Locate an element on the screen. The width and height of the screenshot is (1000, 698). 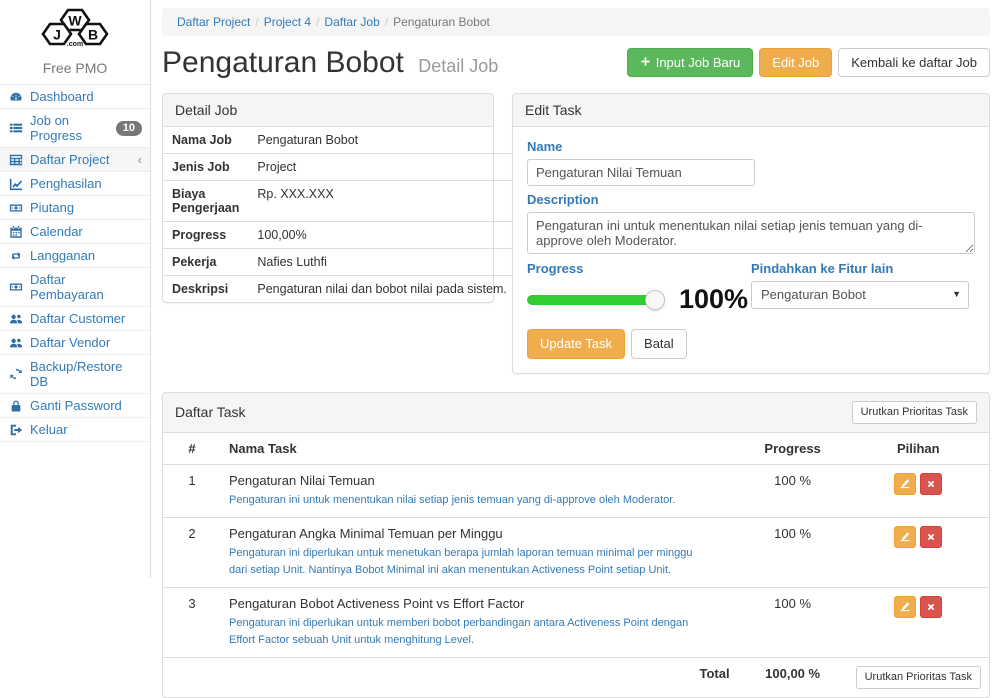
progress-column: Progress 100% is located at coordinates (639, 287).